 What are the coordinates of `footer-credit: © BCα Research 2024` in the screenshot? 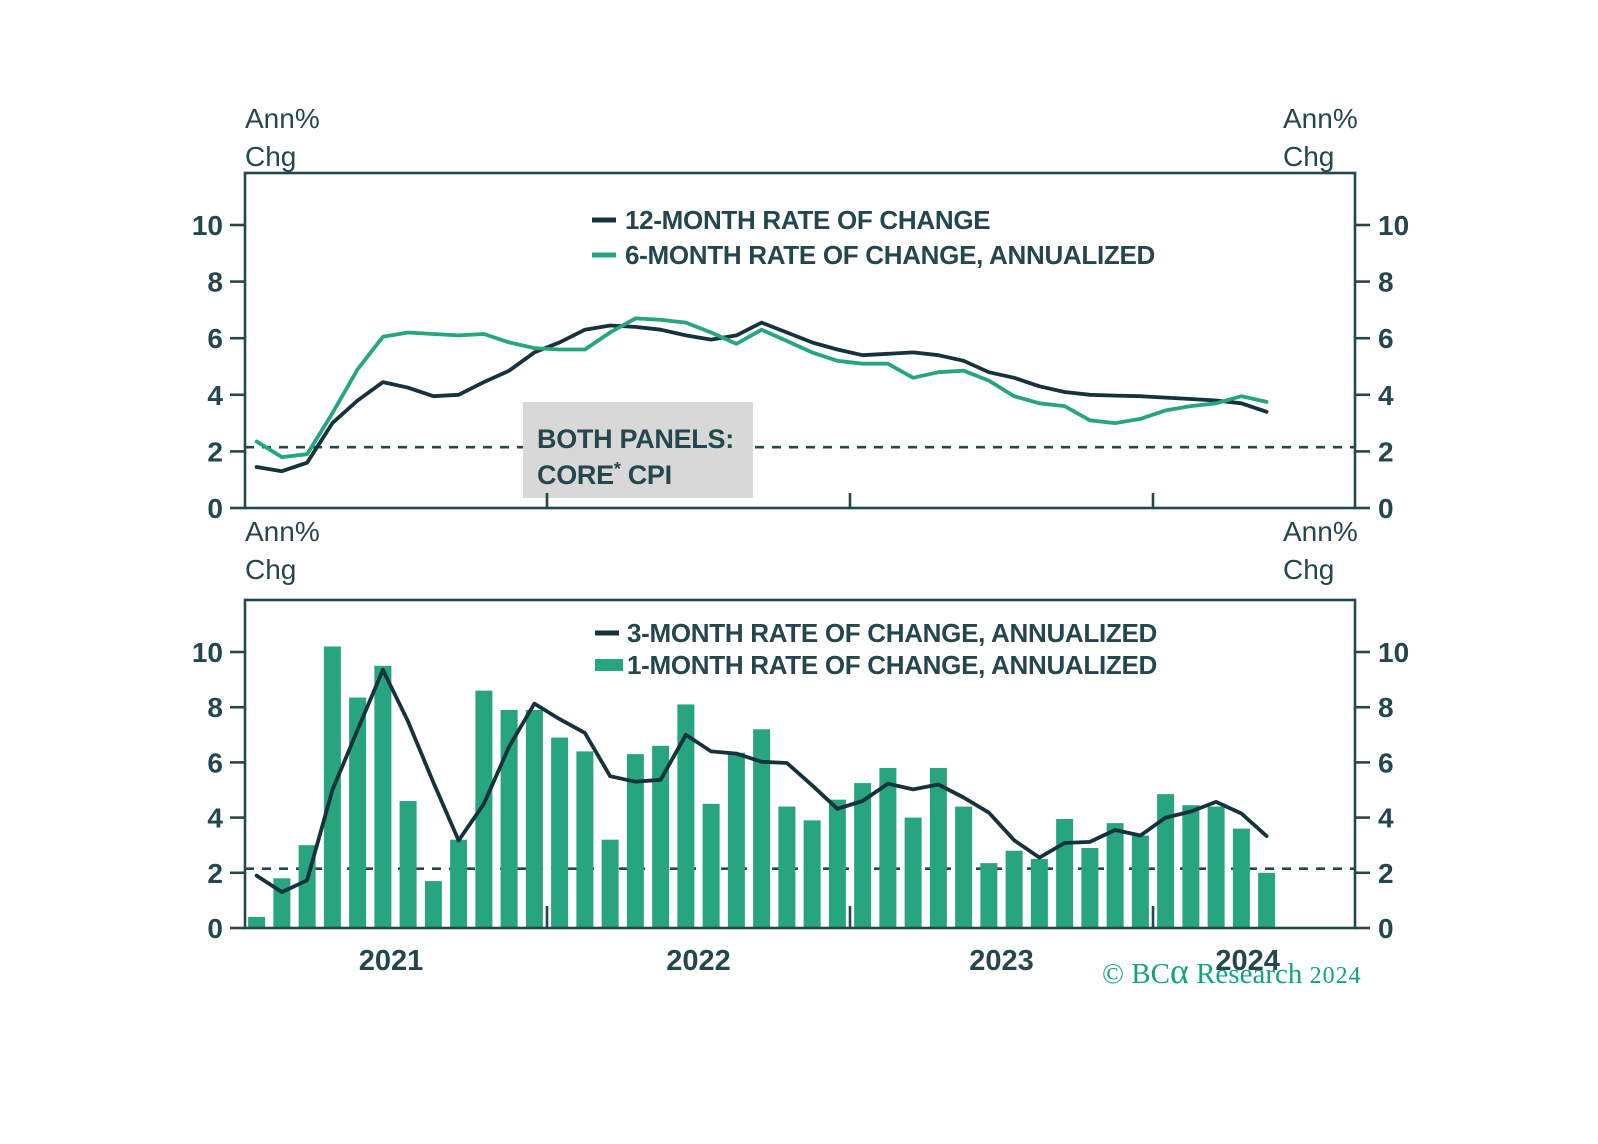 It's located at (1252, 971).